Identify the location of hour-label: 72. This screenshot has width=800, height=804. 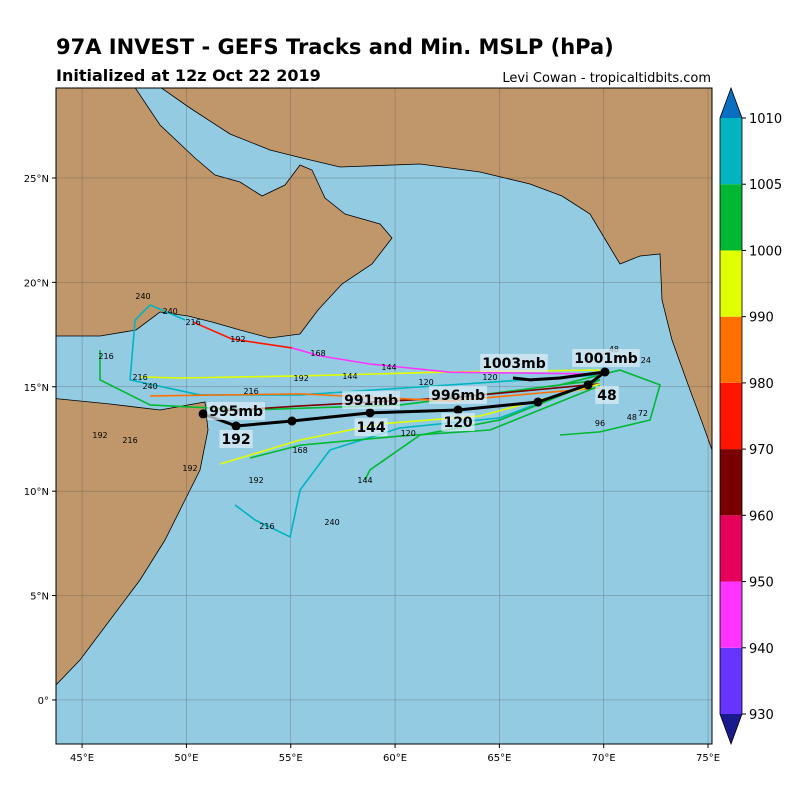
(643, 413).